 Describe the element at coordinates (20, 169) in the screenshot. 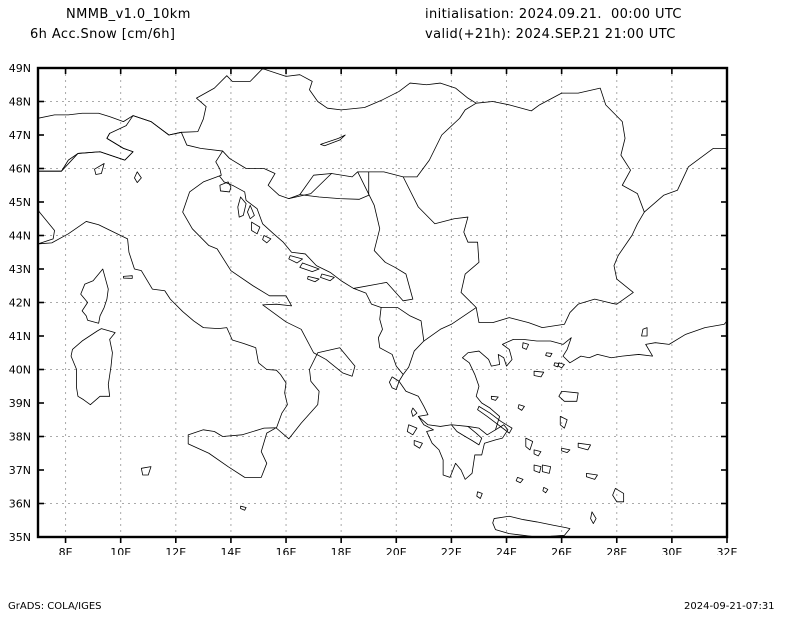

I see `svg-text: 46N` at that location.